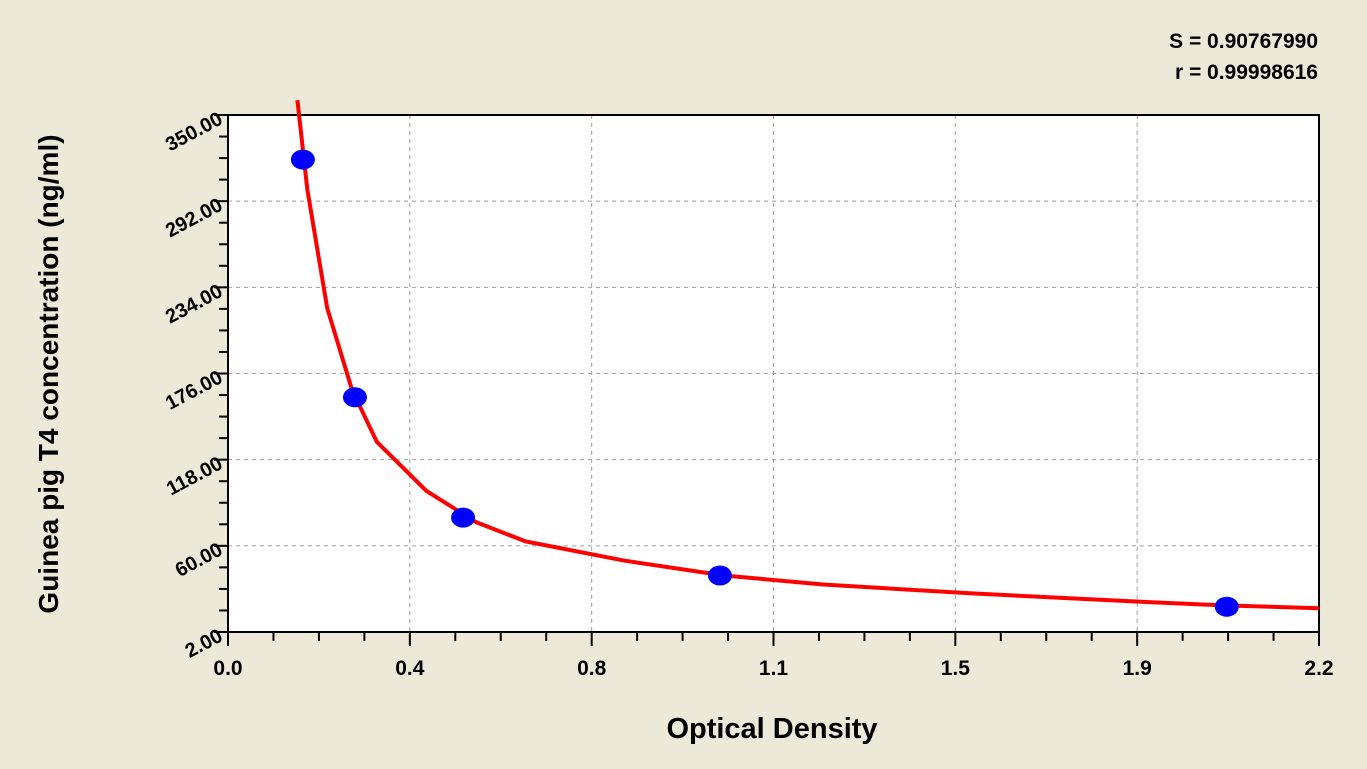  I want to click on x-tick-label: 0.8, so click(592, 668).